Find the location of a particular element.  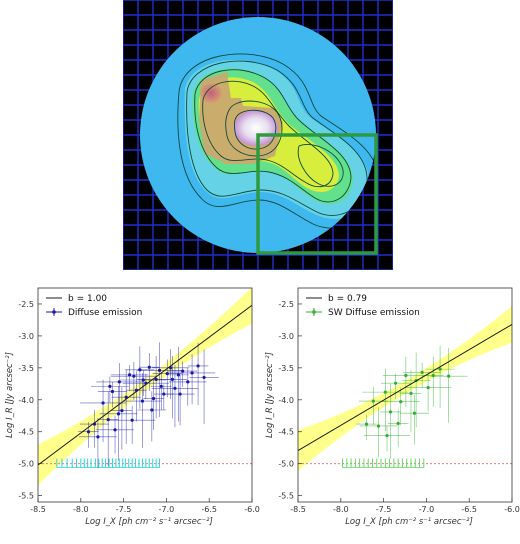

right-chart-legend-points-label: SW Diffuse emission is located at coordinates (374, 313).